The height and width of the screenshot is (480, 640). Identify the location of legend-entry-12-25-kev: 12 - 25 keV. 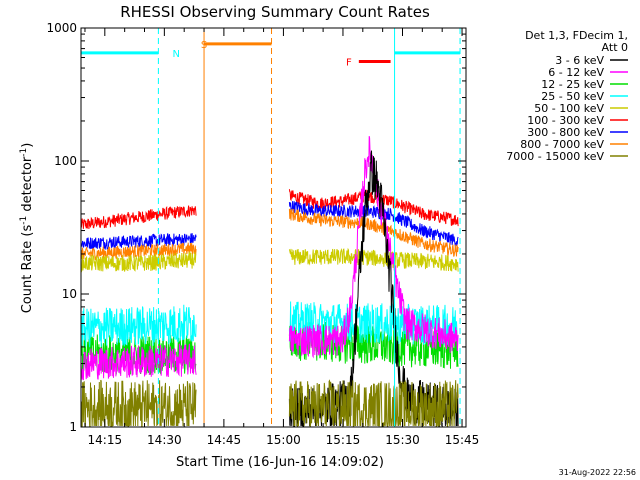
(584, 84).